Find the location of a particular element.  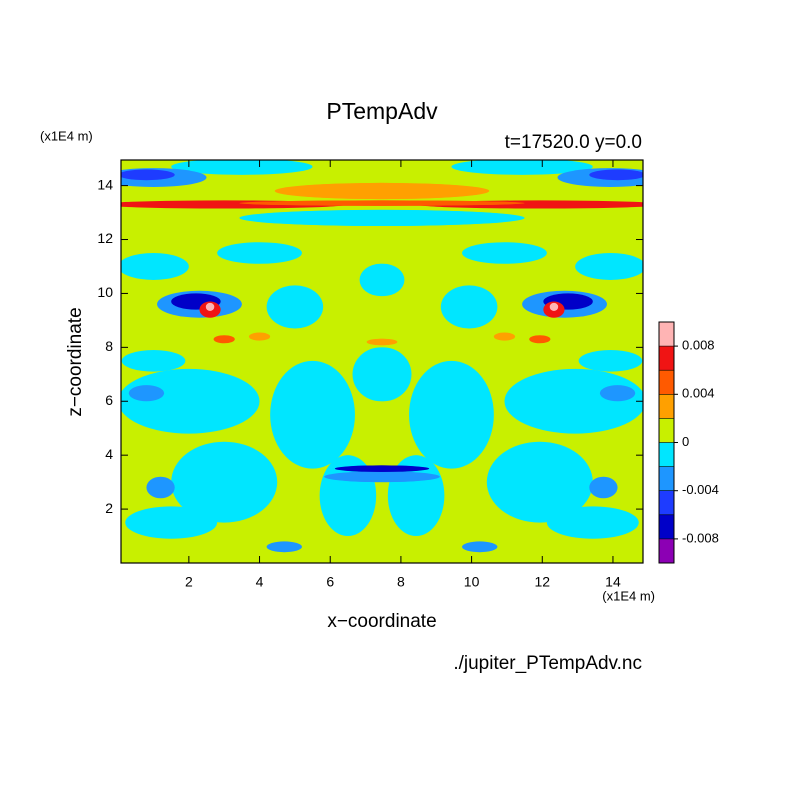

y-tick-label: 4 is located at coordinates (109, 454).